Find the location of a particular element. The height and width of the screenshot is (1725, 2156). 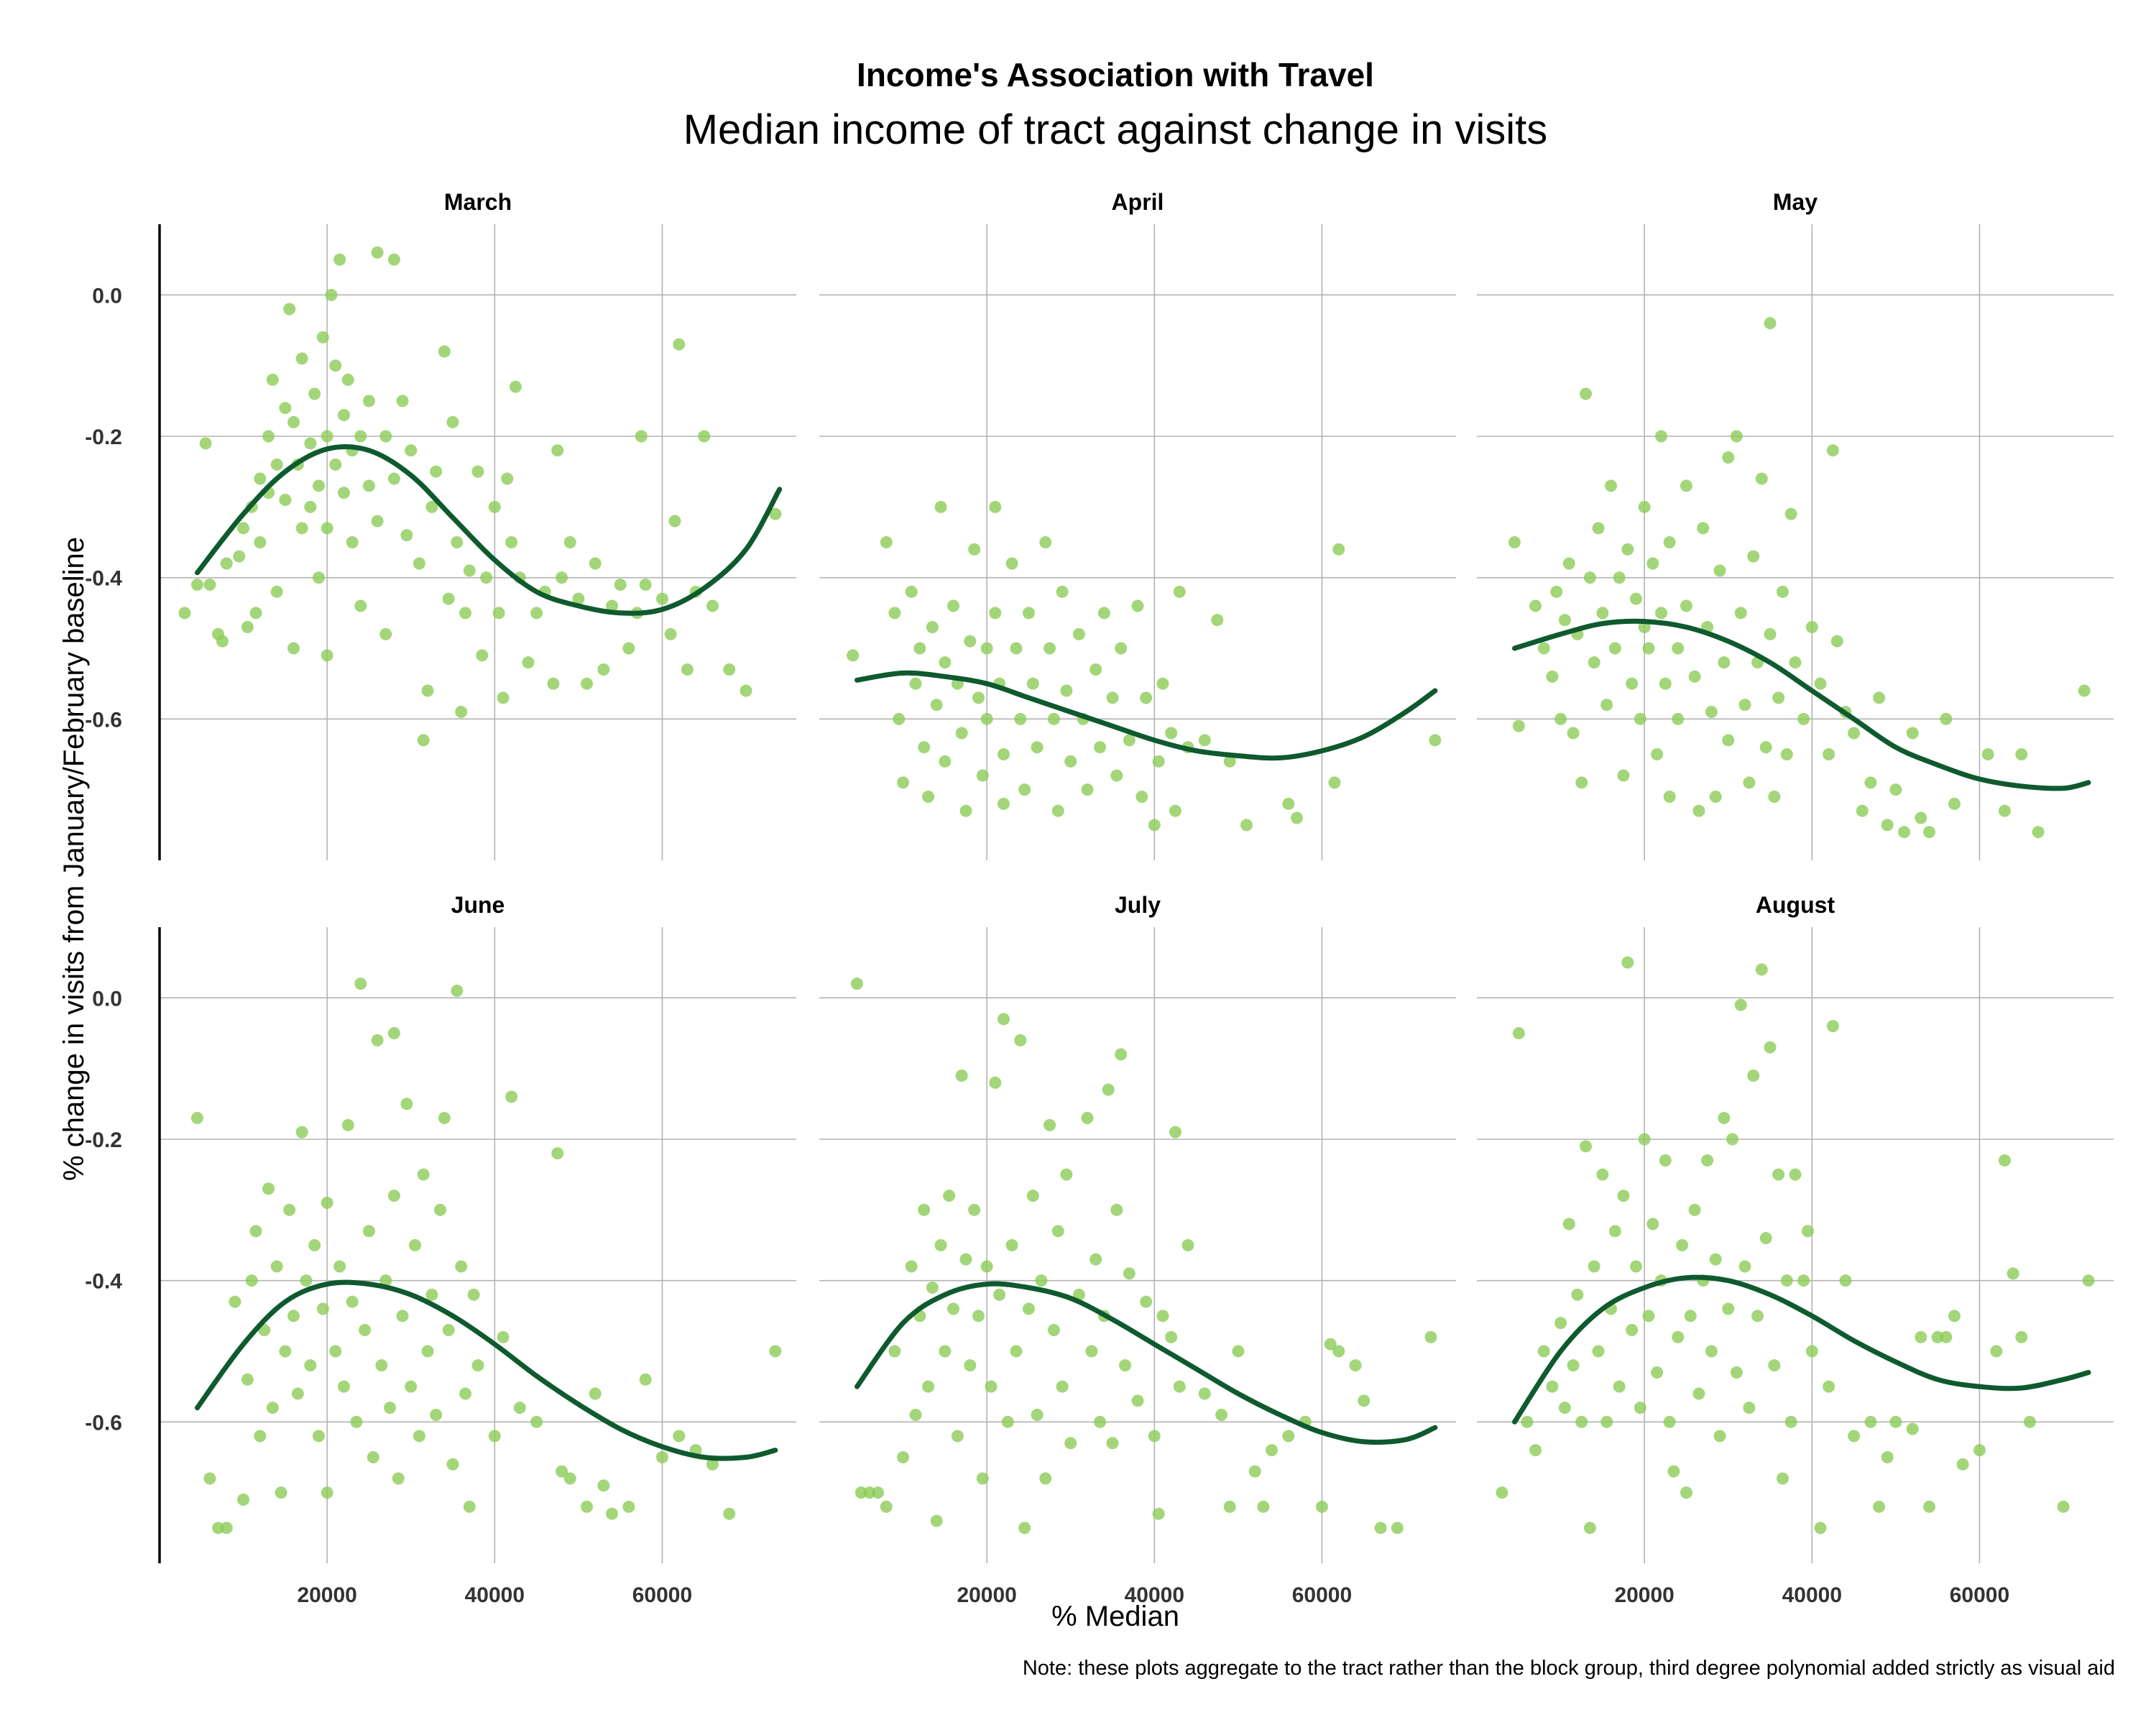

y-tick-label: -0.6 is located at coordinates (103, 1423).